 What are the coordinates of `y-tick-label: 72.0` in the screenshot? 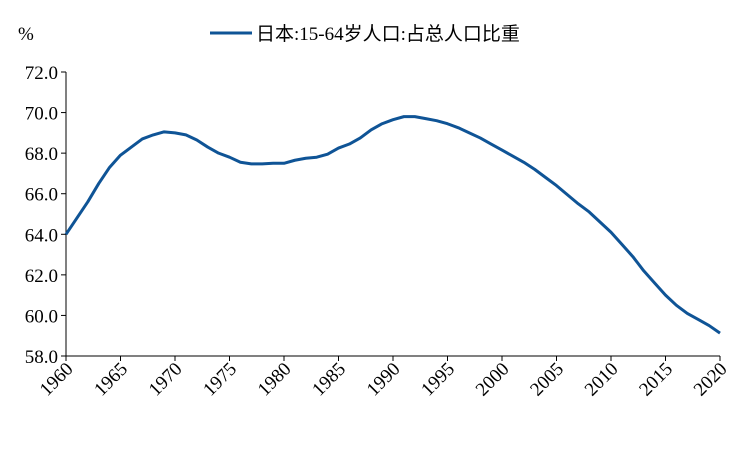 It's located at (41, 73).